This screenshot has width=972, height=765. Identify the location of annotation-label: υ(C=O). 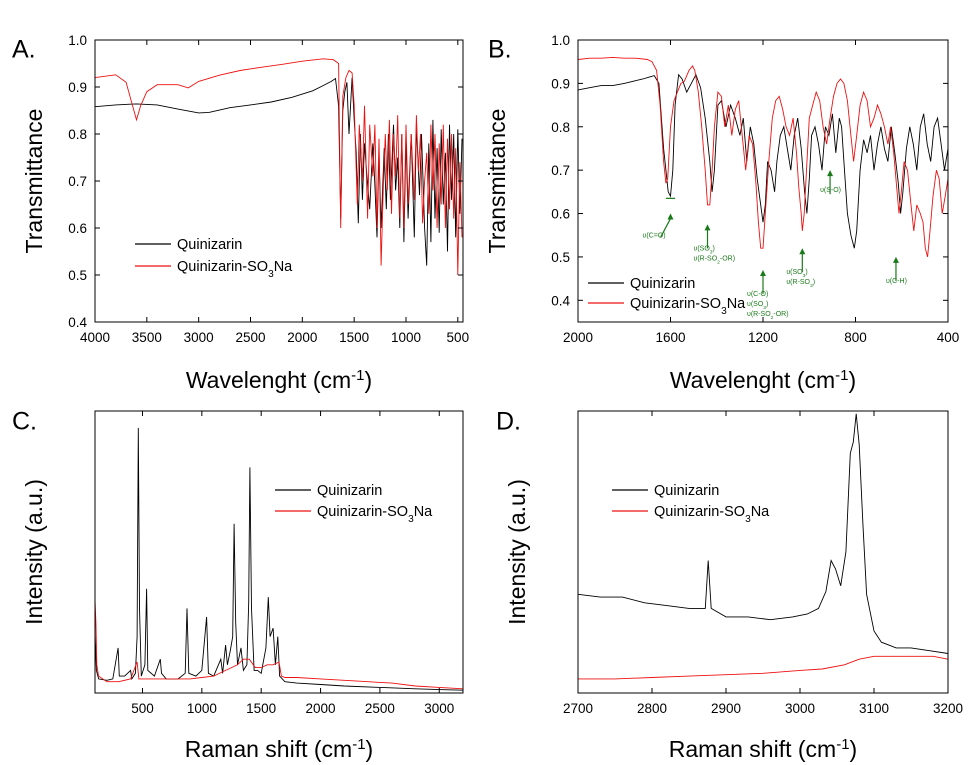
(654, 236).